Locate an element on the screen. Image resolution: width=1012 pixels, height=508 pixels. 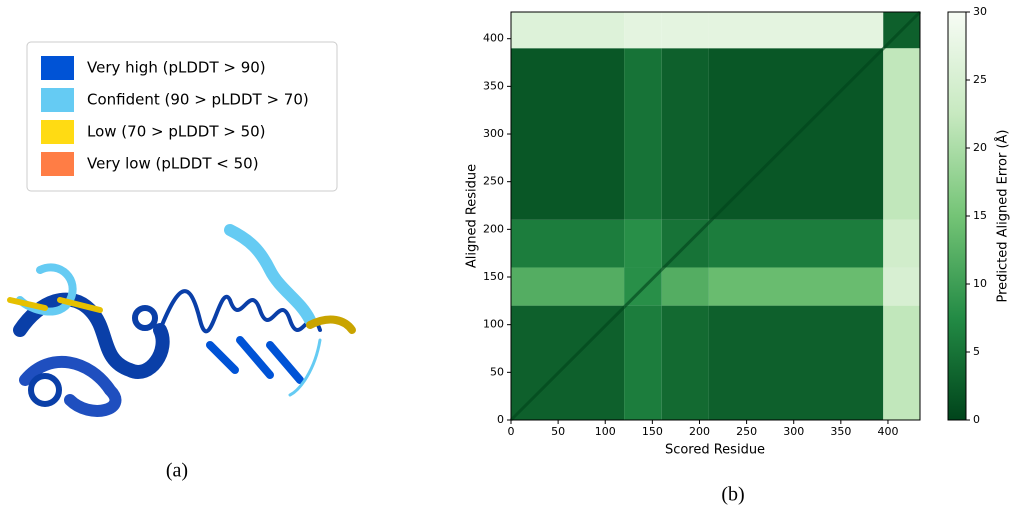
y-tick-label: 200 is located at coordinates (493, 228).